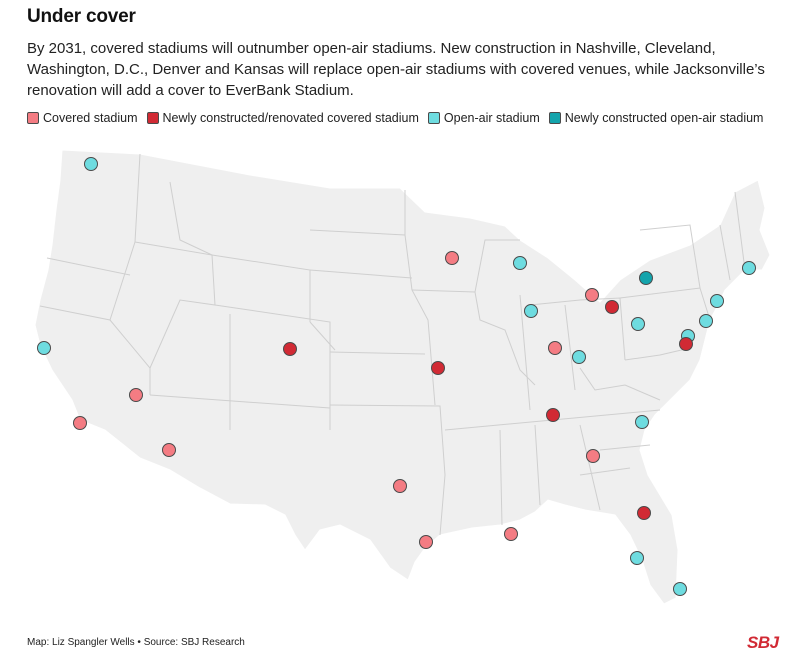  Describe the element at coordinates (592, 295) in the screenshot. I see `stadium-marker-detroit: Detroit` at that location.